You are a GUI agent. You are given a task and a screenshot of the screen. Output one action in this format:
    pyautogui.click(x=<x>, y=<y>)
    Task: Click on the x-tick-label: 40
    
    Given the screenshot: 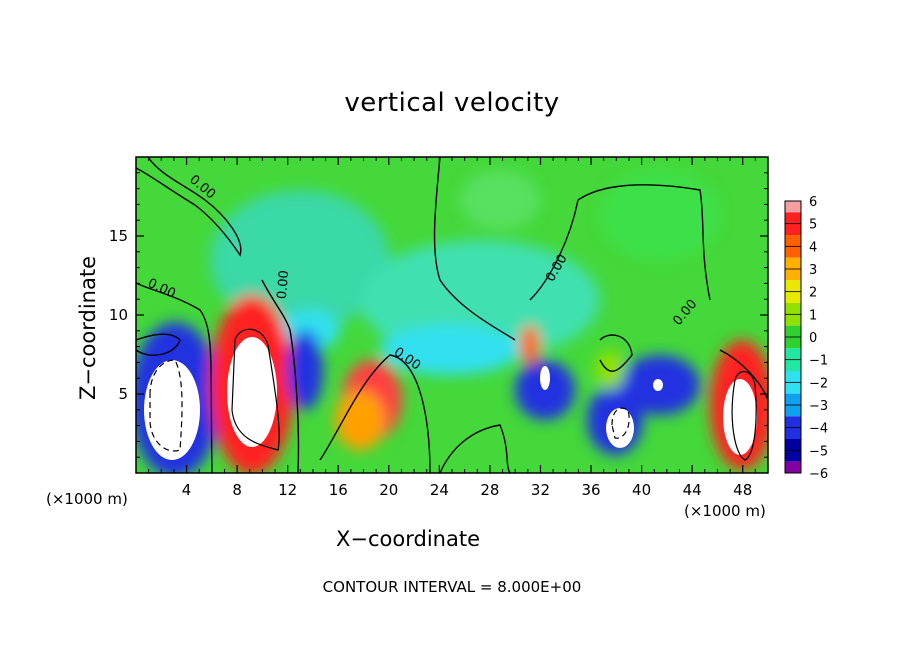 What is the action you would take?
    pyautogui.click(x=641, y=490)
    